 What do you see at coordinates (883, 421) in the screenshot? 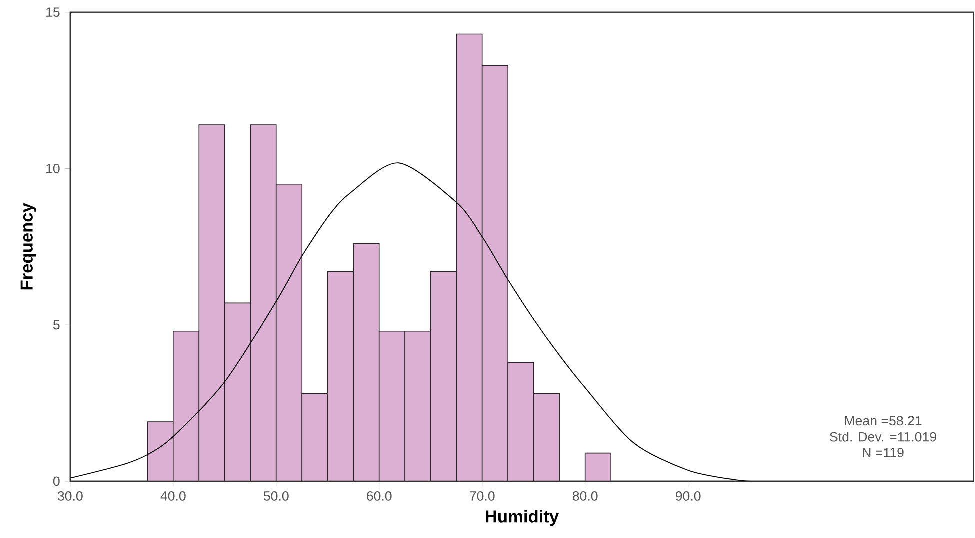
I see `annotation: Mean =58.21` at bounding box center [883, 421].